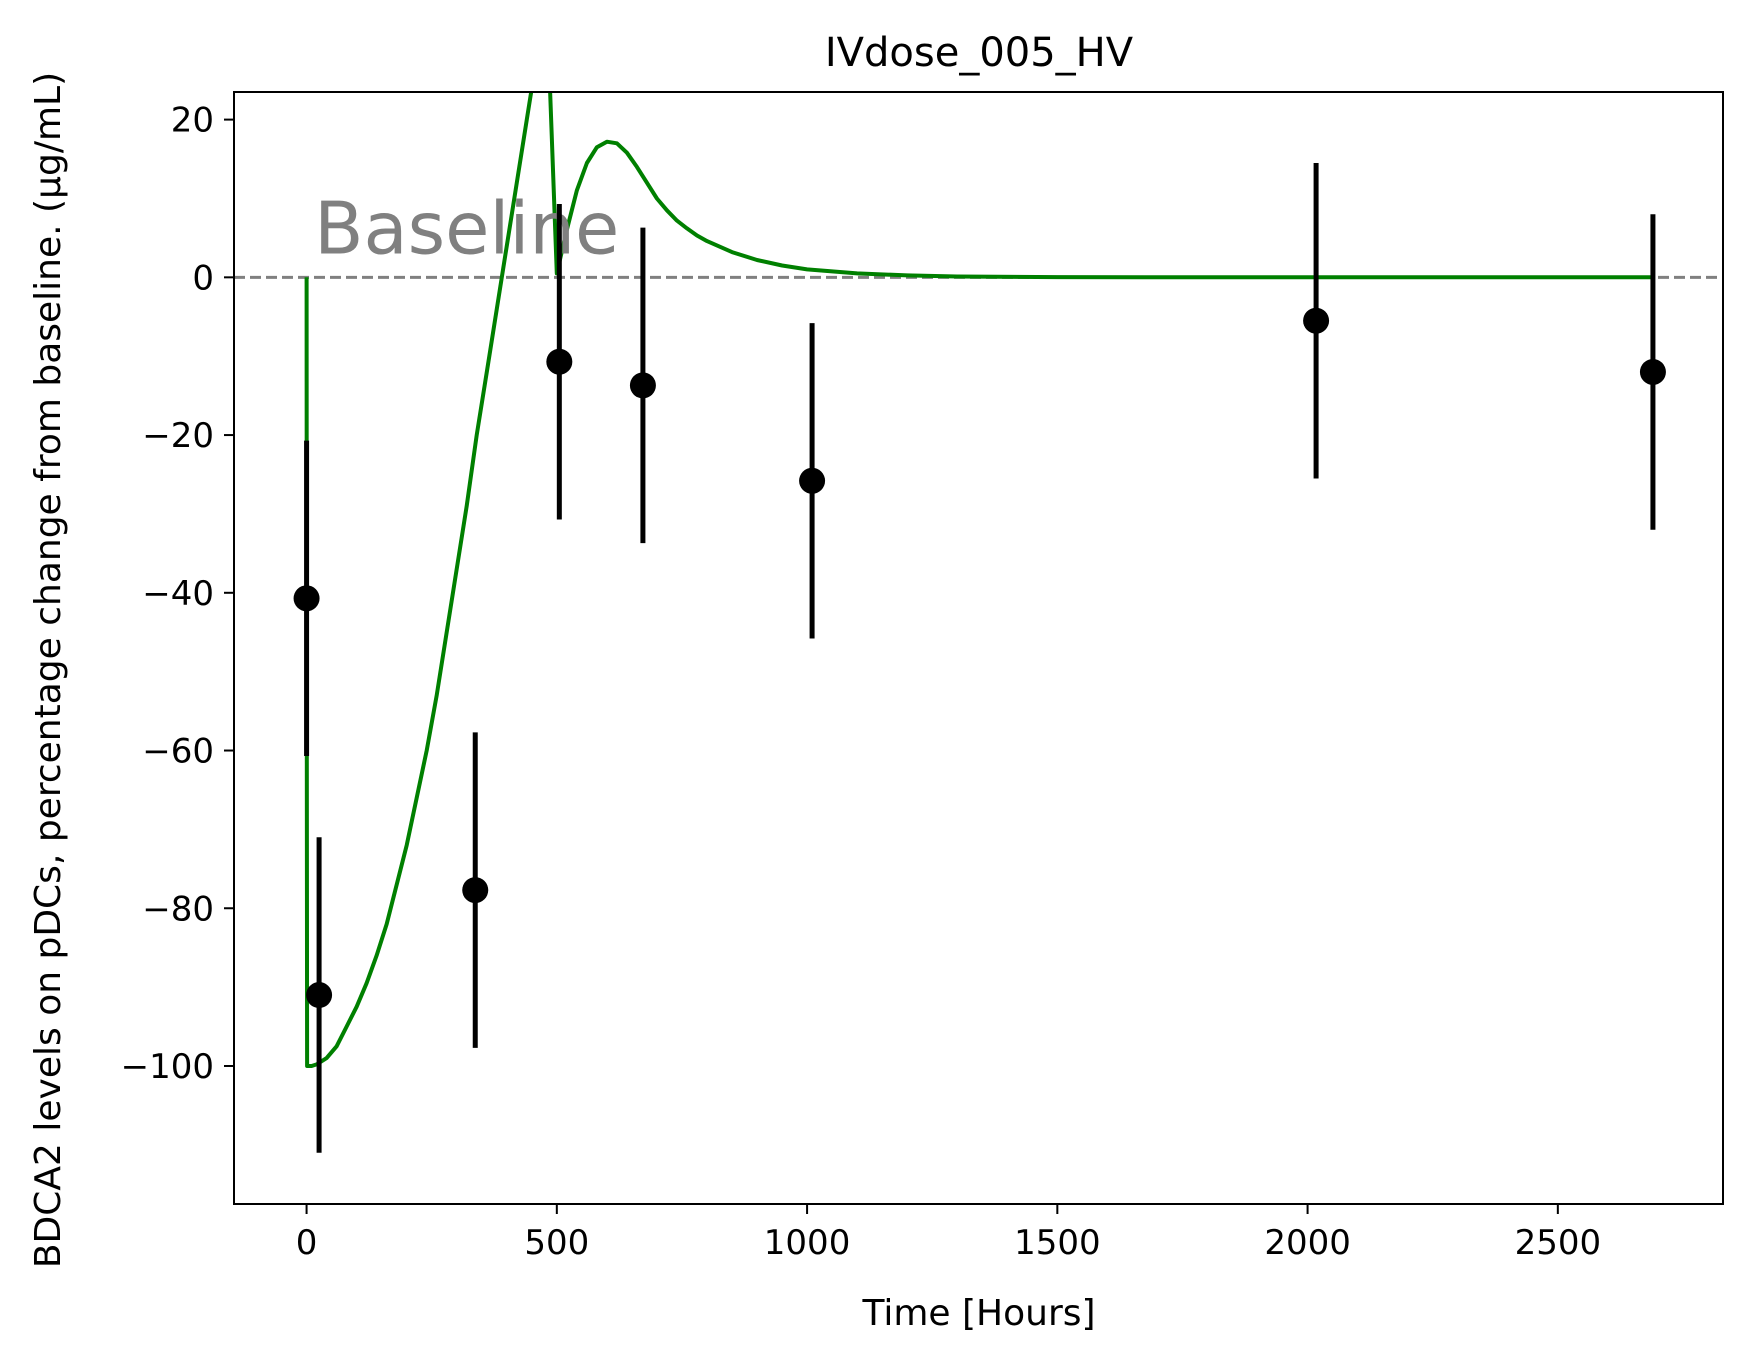 The width and height of the screenshot is (1750, 1361). Describe the element at coordinates (192, 121) in the screenshot. I see `y-tick-label: 20` at that location.